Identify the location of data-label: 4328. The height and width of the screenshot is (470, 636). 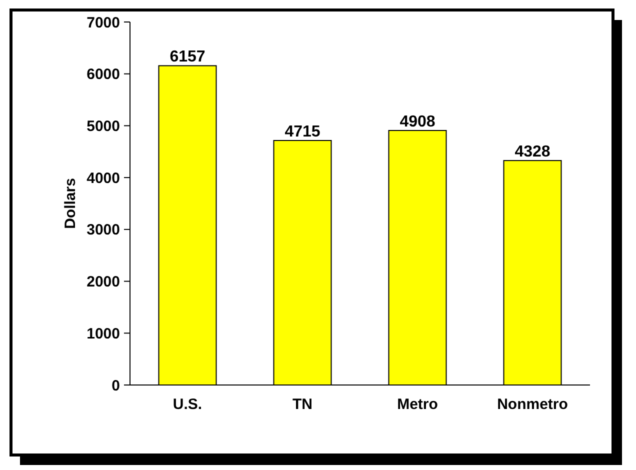
(532, 152).